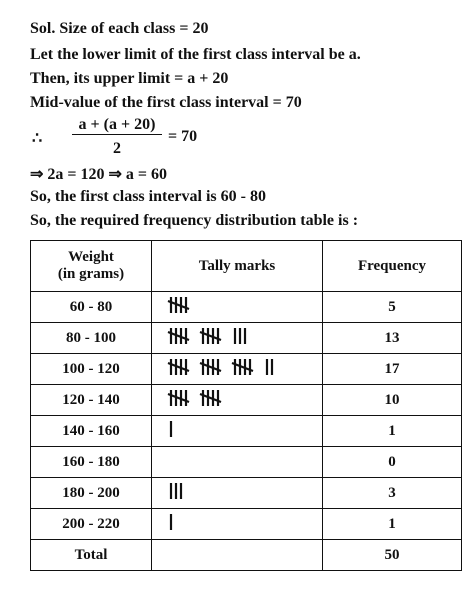  Describe the element at coordinates (392, 338) in the screenshot. I see `frequency-cell: 13` at that location.